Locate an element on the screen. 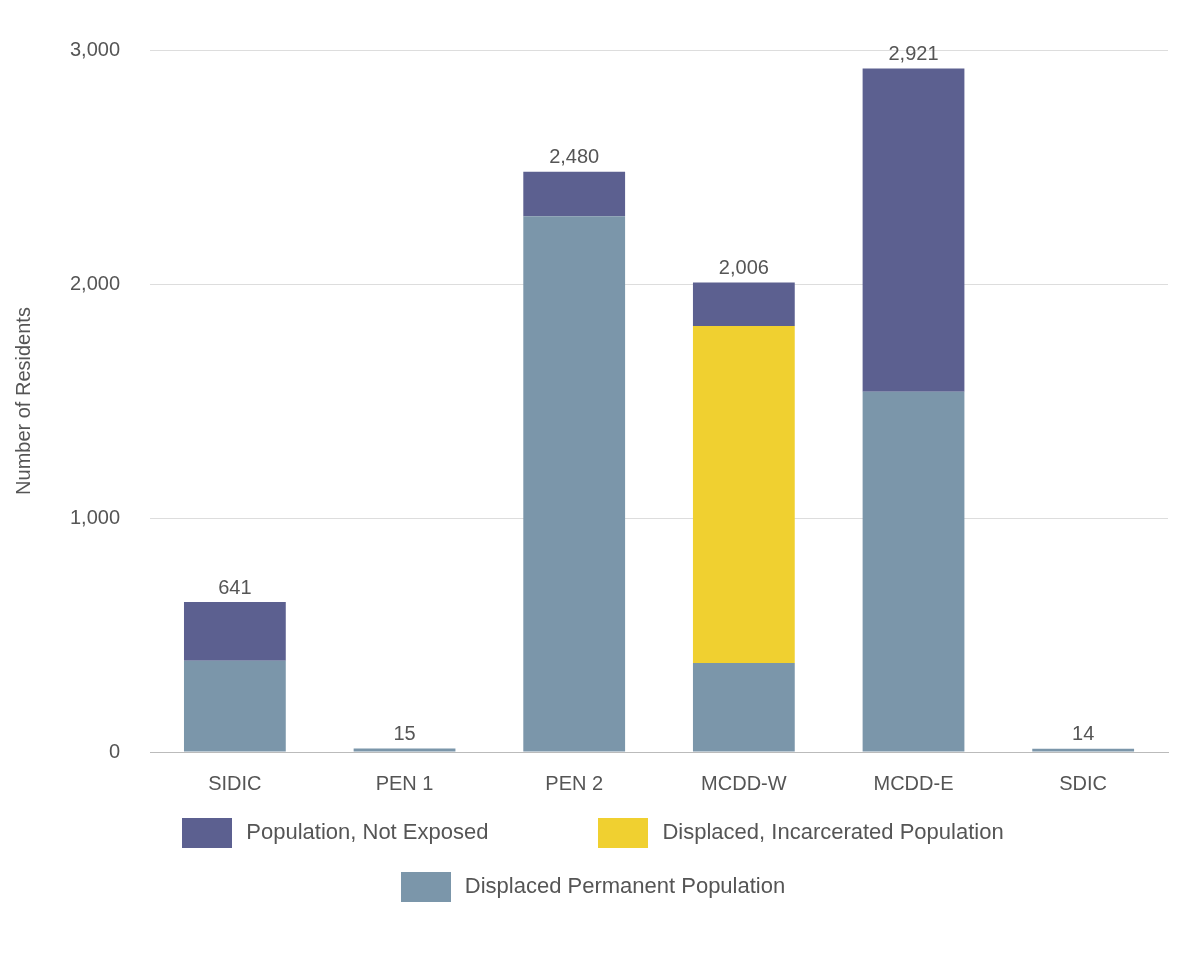  total-label: 15 is located at coordinates (404, 733).